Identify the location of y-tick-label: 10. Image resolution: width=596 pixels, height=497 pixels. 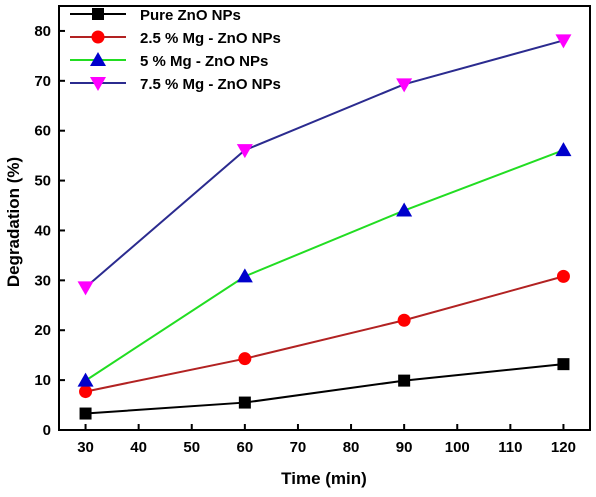
(42, 380).